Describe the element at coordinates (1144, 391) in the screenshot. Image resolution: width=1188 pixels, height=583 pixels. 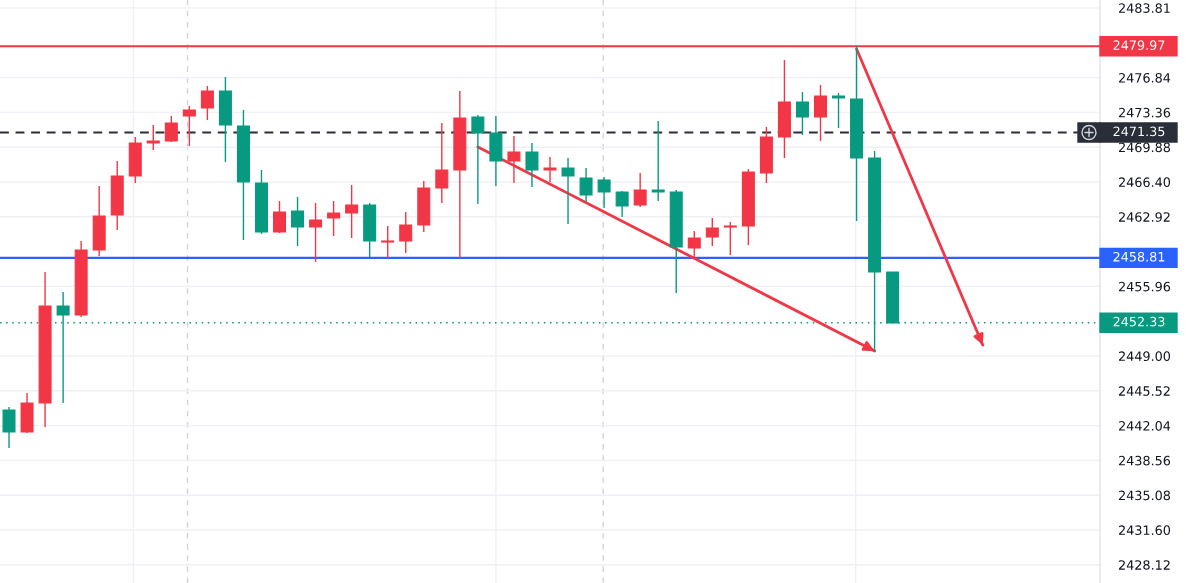
I see `y-tick-label: 2445.52` at that location.